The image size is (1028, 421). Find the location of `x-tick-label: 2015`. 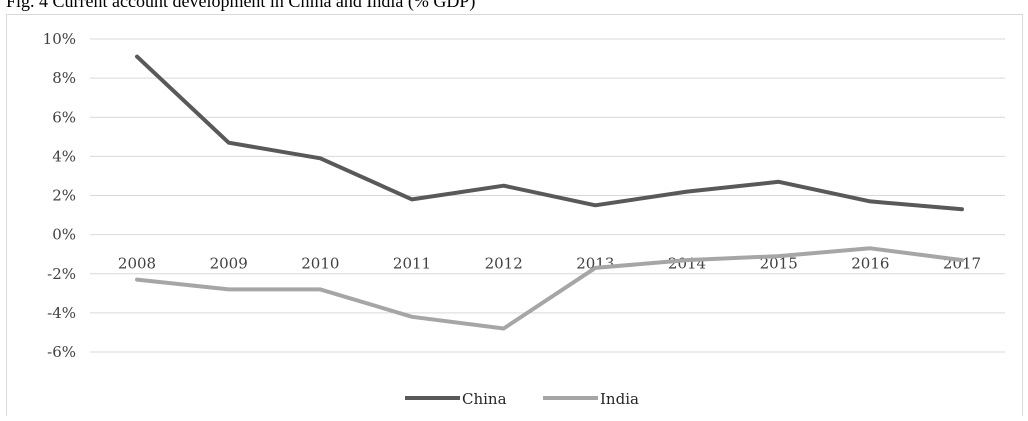

x-tick-label: 2015 is located at coordinates (779, 264).